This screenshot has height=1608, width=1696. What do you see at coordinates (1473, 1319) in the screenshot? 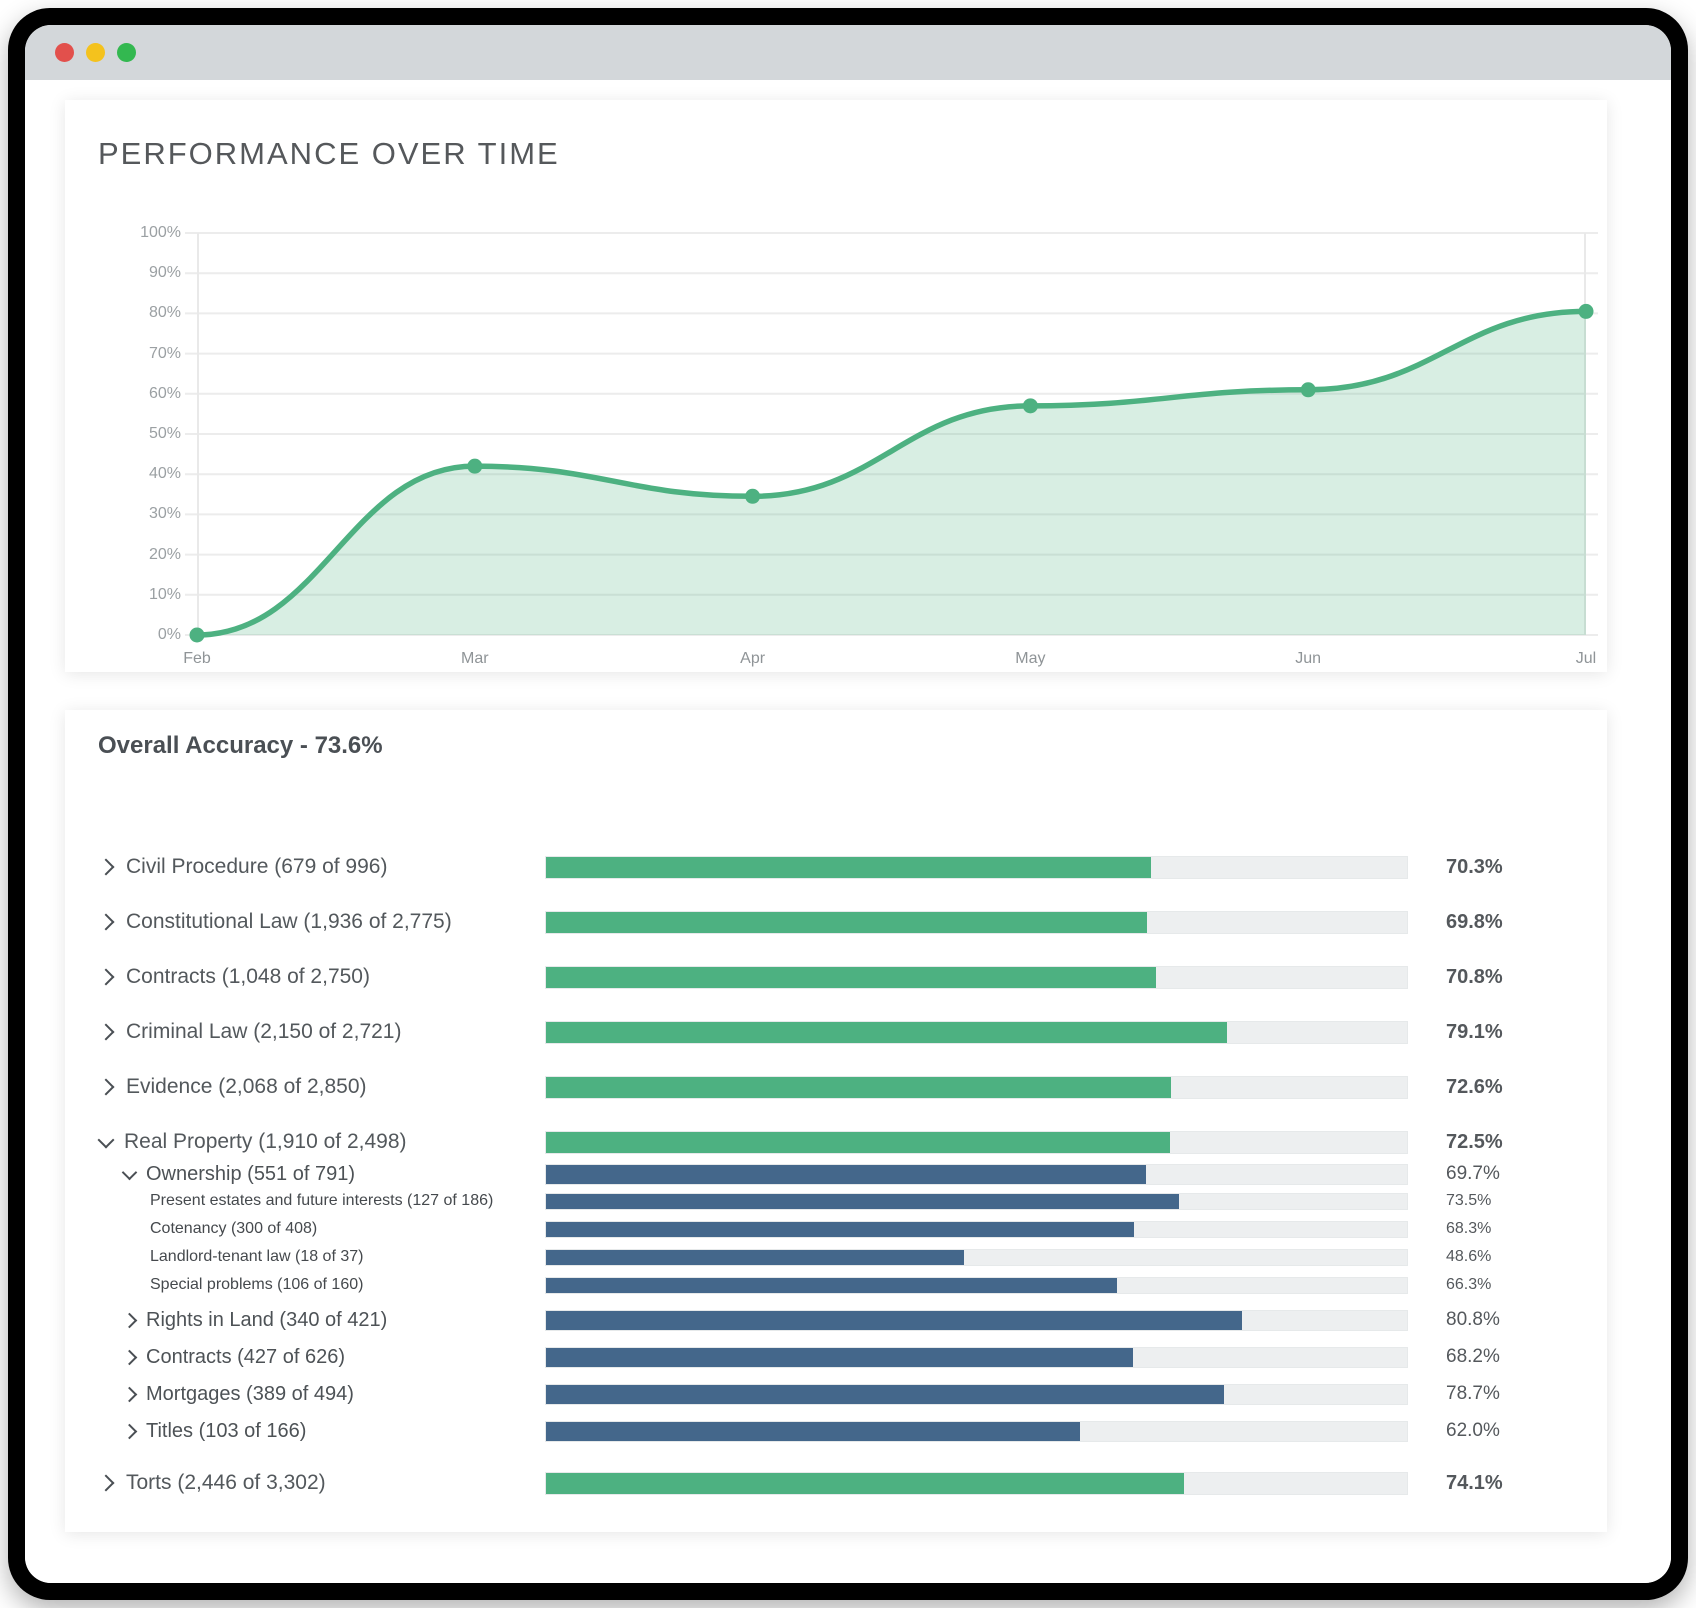
I see `accuracy-percentage: 80.8%` at bounding box center [1473, 1319].